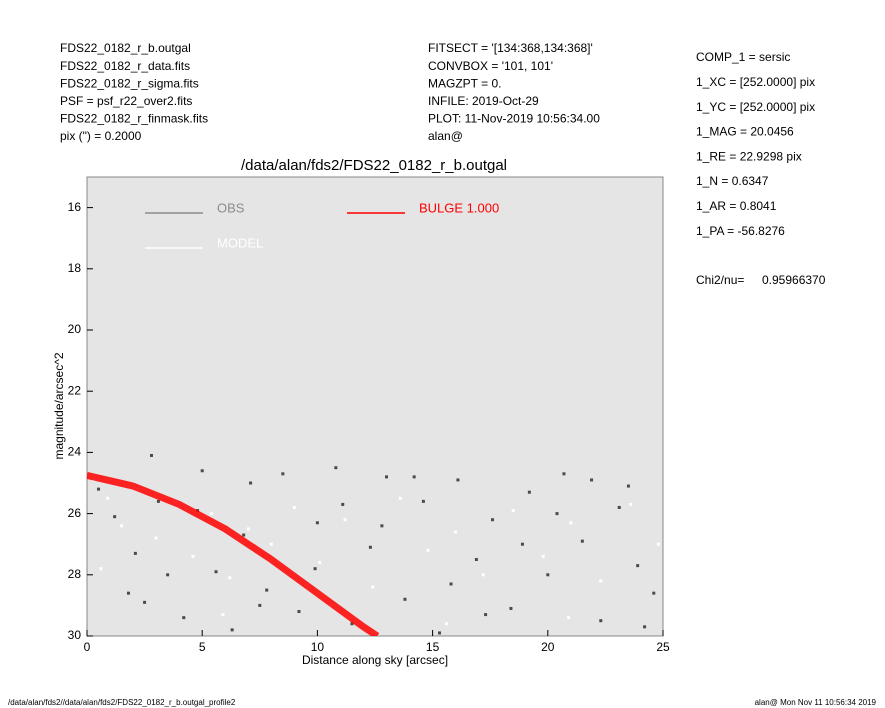  Describe the element at coordinates (749, 156) in the screenshot. I see `fit-parameter: 1_RE = 22.9298 pix` at that location.